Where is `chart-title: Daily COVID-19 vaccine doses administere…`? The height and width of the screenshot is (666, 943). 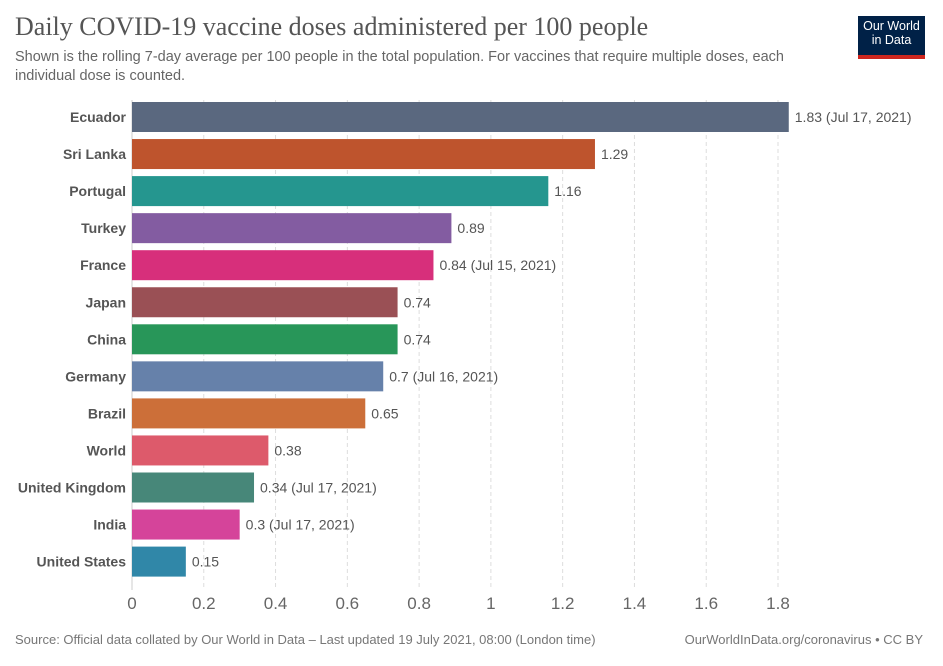 chart-title: Daily COVID-19 vaccine doses administere… is located at coordinates (332, 26).